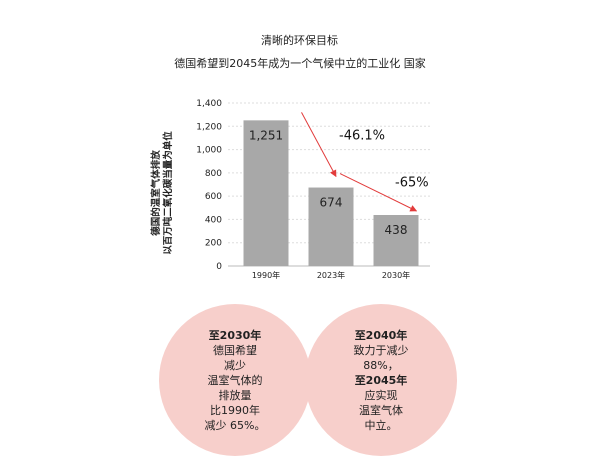 This screenshot has width=599, height=473. What do you see at coordinates (396, 275) in the screenshot?
I see `x-tick-label: 2030年` at bounding box center [396, 275].